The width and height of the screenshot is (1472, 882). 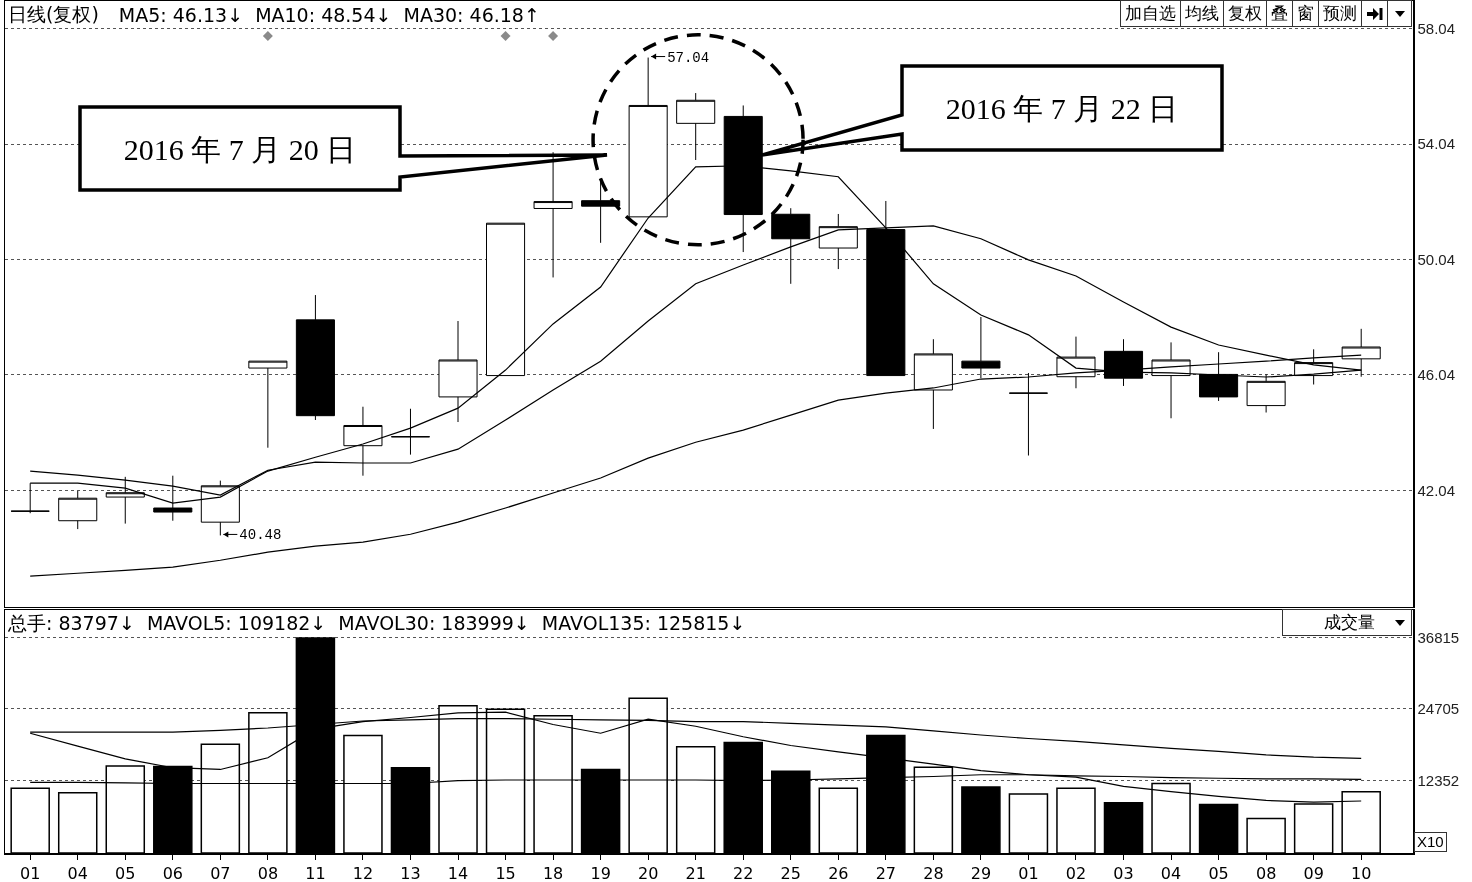 What do you see at coordinates (1123, 872) in the screenshot?
I see `x-tick-label: 03` at bounding box center [1123, 872].